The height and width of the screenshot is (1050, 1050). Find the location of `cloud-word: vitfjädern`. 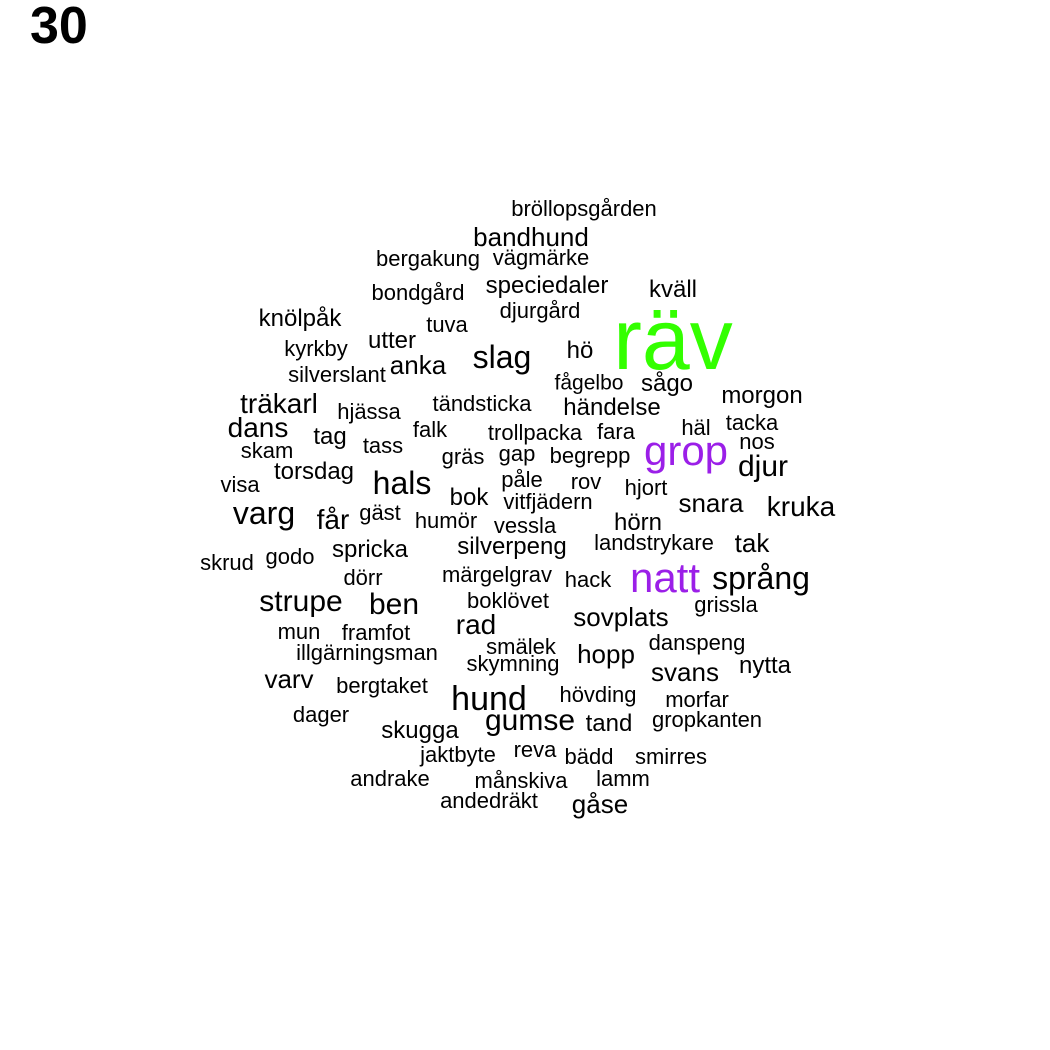

cloud-word: vitfjädern is located at coordinates (548, 501).